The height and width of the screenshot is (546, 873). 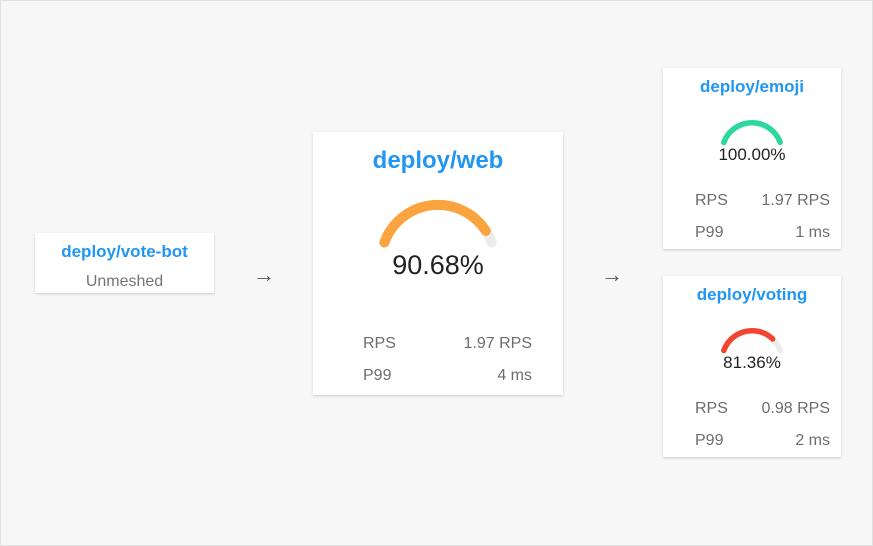 What do you see at coordinates (752, 409) in the screenshot?
I see `metric-row-rps: RPS 0.98 RPS` at bounding box center [752, 409].